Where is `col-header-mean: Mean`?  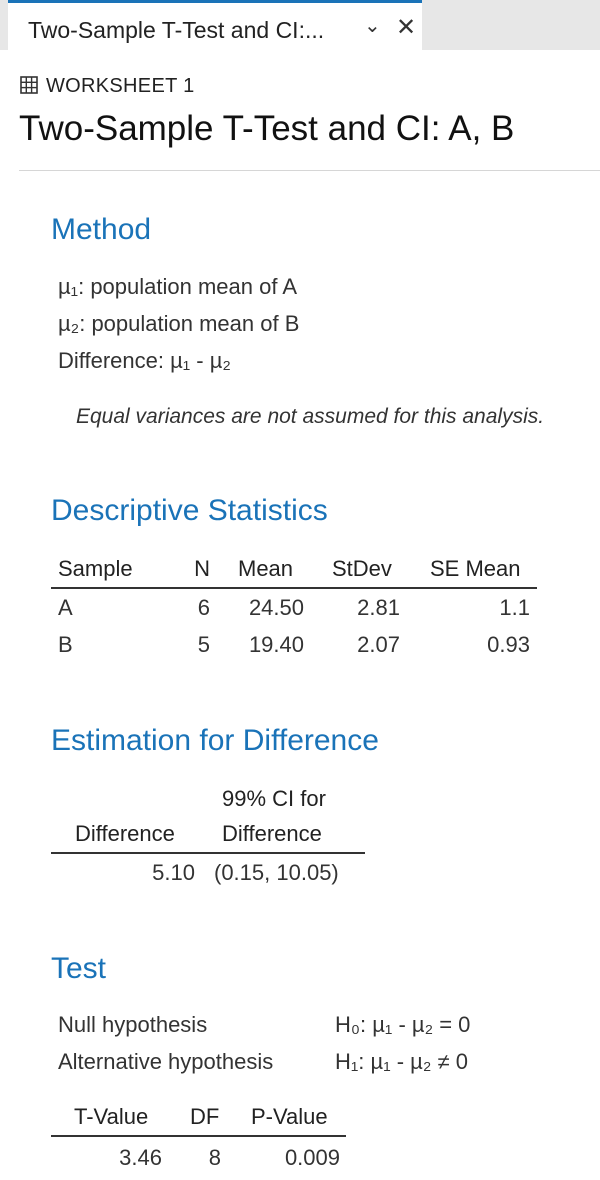
col-header-mean: Mean is located at coordinates (266, 568).